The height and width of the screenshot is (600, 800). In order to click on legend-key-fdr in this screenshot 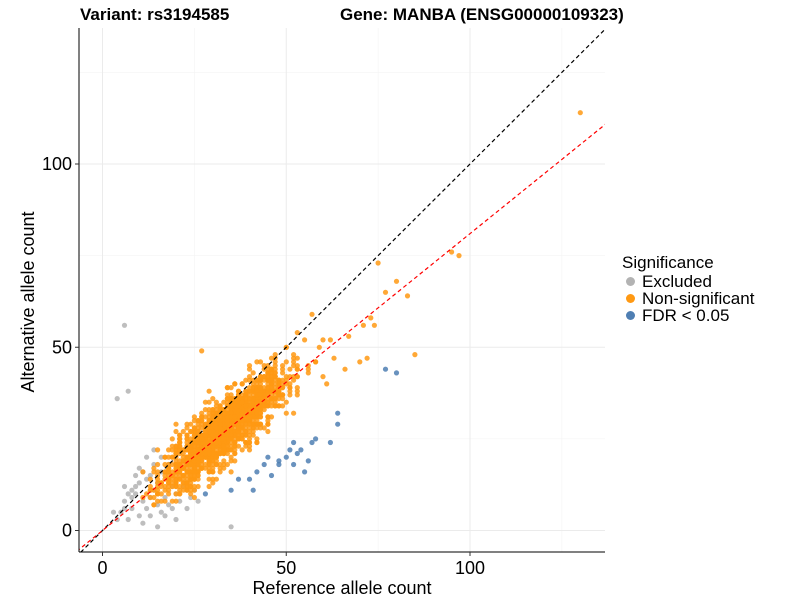, I will do `click(630, 315)`.